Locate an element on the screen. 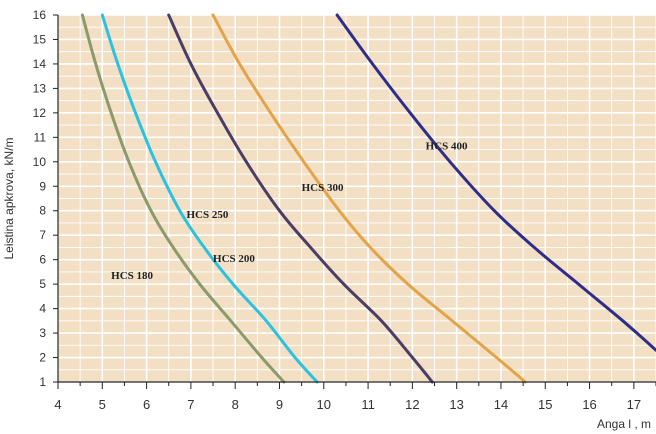  x-tick-label: 12 is located at coordinates (412, 404).